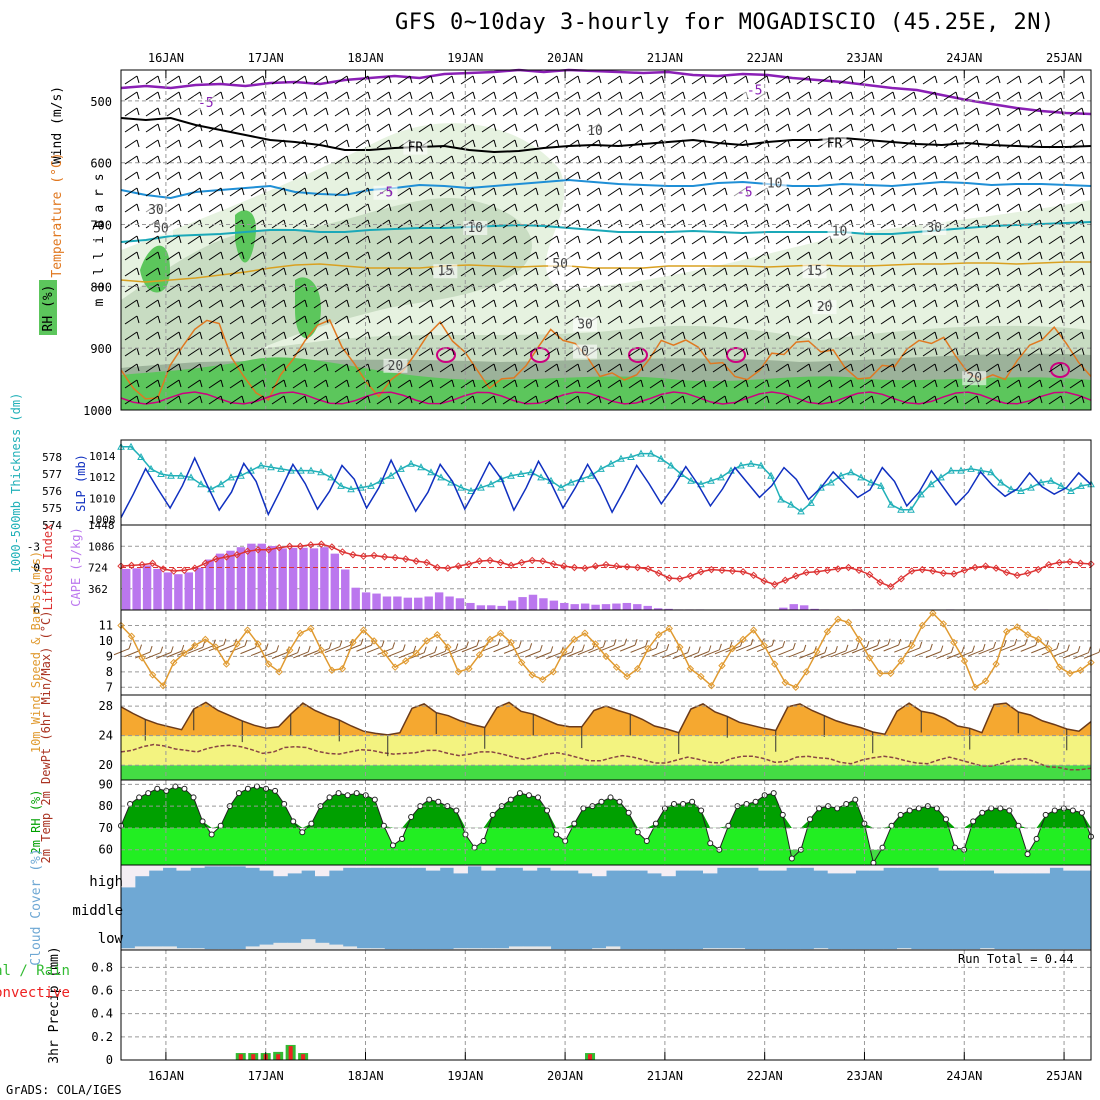 The height and width of the screenshot is (1100, 1100). What do you see at coordinates (102, 477) in the screenshot?
I see `slp-tick: 1012` at bounding box center [102, 477].